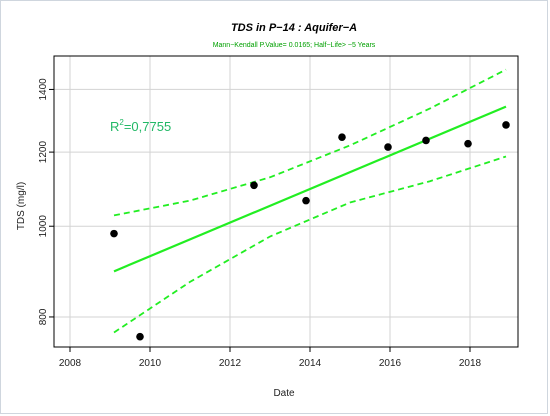 The image size is (550, 416). I want to click on r-squared-superscript: 2, so click(121, 122).